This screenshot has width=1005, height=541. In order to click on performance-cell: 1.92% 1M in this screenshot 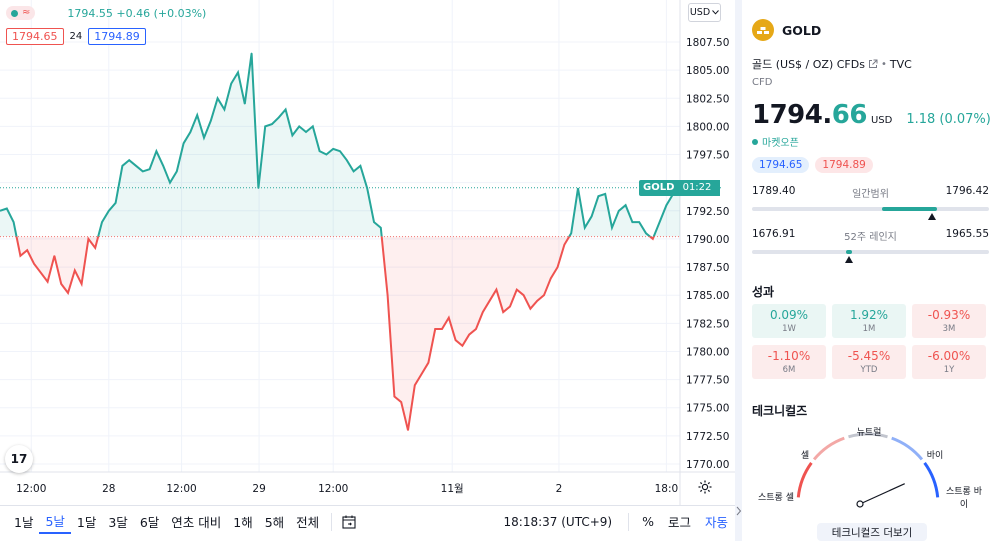, I will do `click(869, 321)`.